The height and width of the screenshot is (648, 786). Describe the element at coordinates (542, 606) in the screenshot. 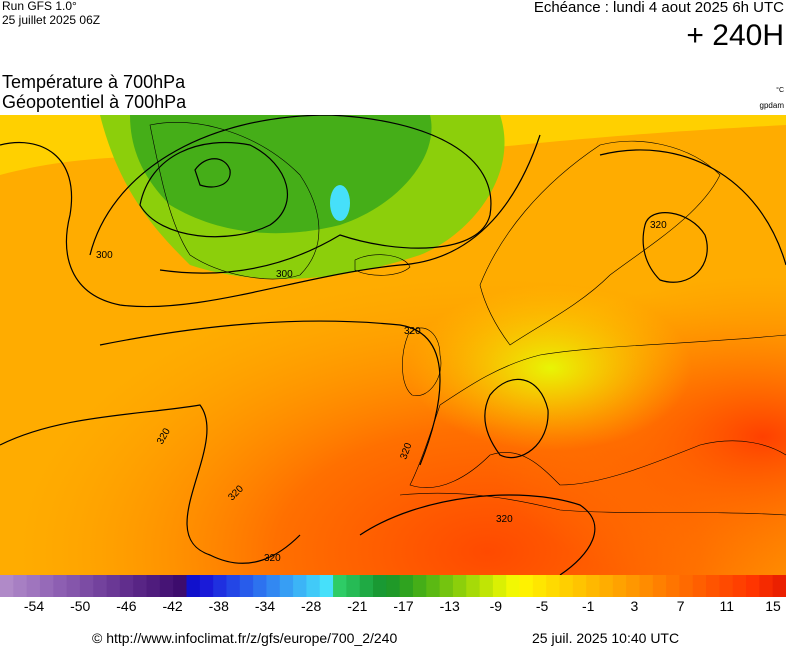

I see `colorbar-tick-label: -5` at that location.